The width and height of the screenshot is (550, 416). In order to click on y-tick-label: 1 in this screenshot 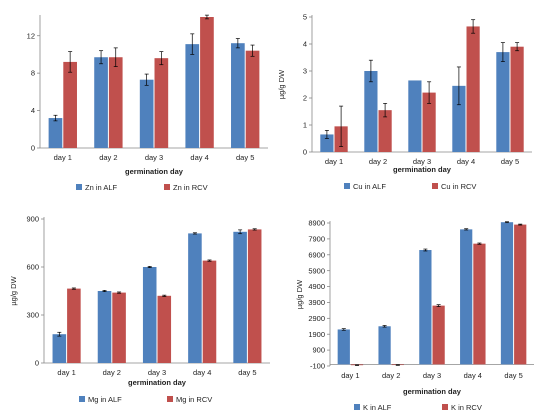, I will do `click(305, 125)`.